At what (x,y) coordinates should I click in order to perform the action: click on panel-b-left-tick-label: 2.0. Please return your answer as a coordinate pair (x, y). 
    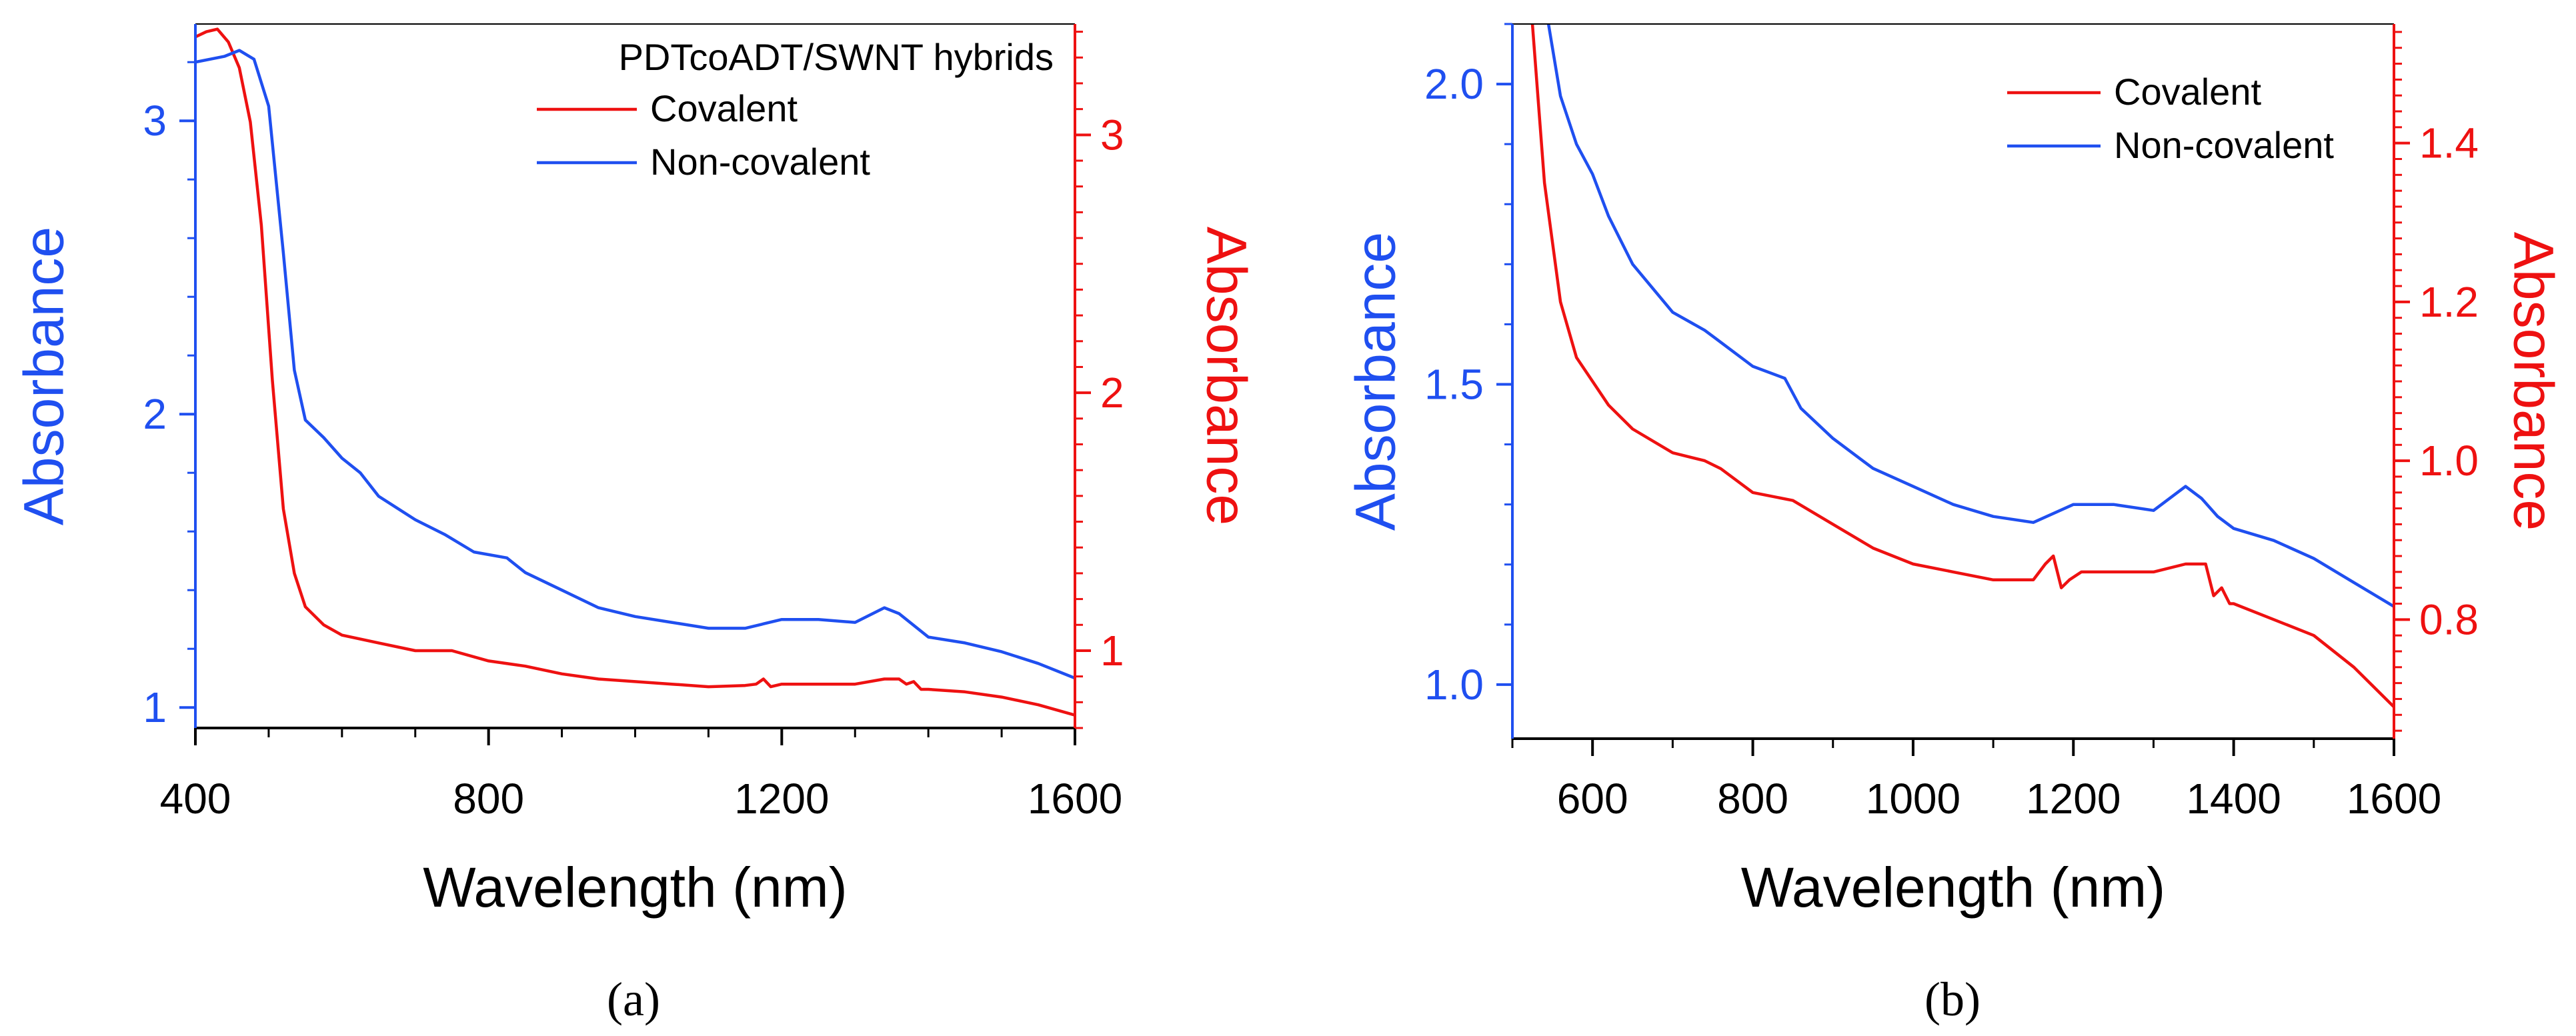
    Looking at the image, I should click on (1454, 84).